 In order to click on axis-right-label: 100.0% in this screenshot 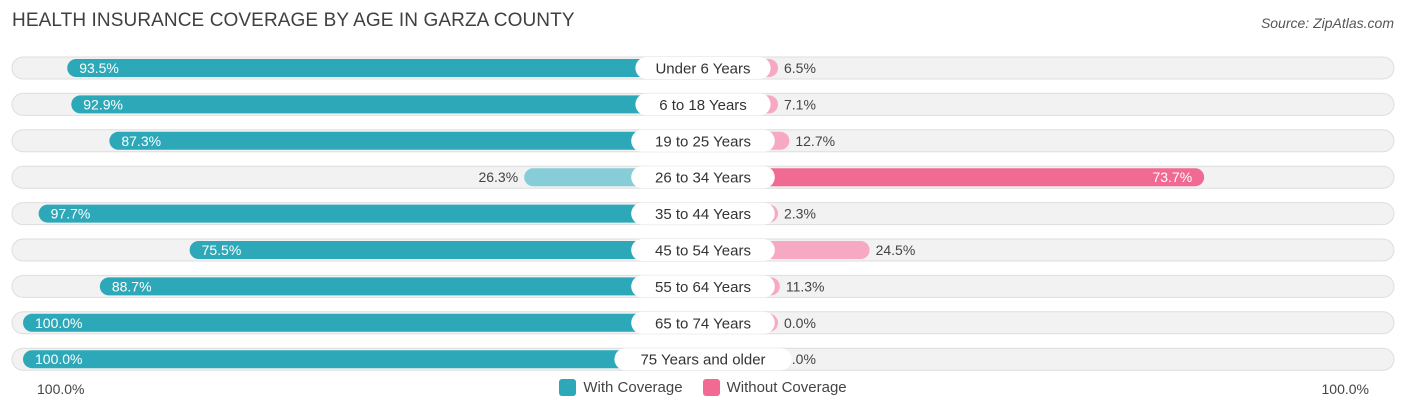, I will do `click(1345, 389)`.